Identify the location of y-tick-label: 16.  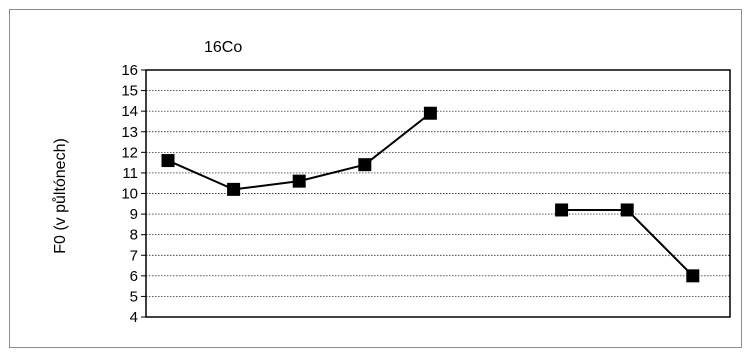
(129, 70).